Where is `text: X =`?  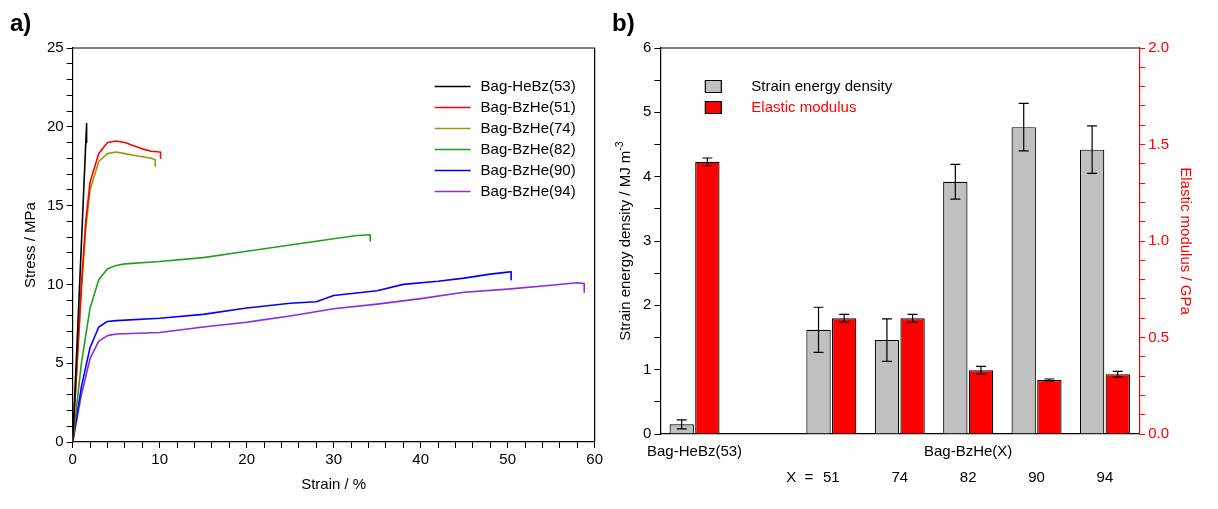 text: X = is located at coordinates (800, 476).